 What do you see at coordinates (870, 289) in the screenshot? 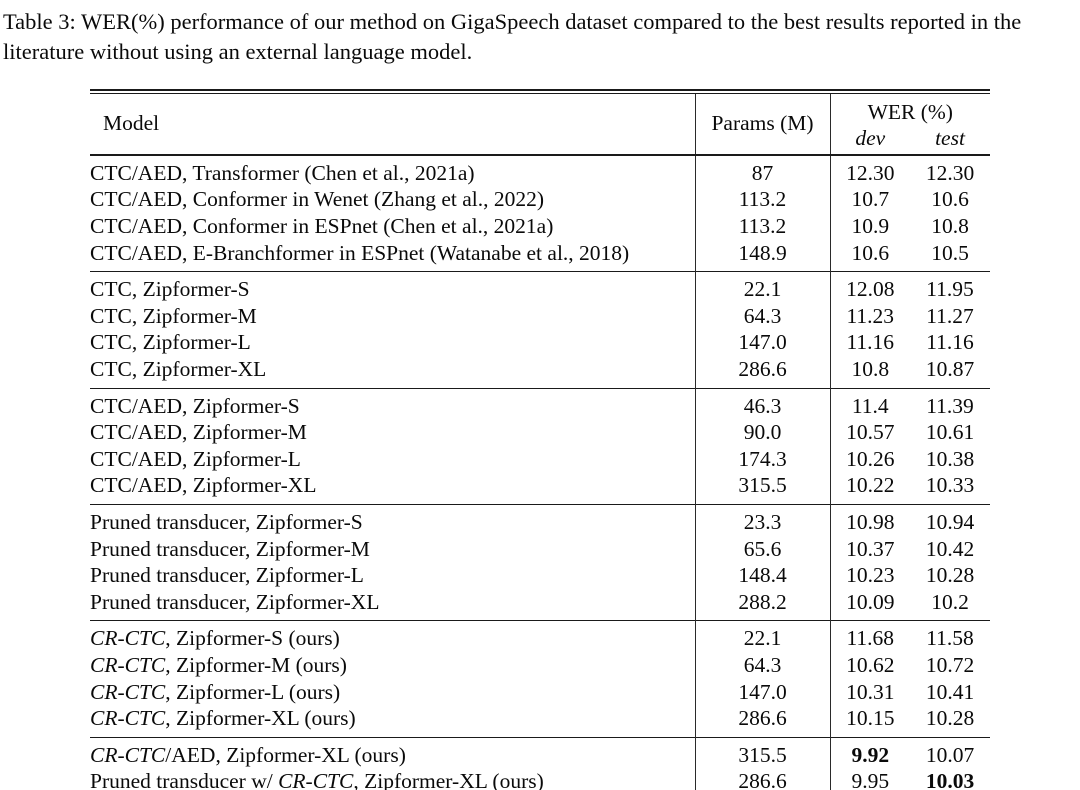
I see `dev-wer-cell: 12.08` at bounding box center [870, 289].